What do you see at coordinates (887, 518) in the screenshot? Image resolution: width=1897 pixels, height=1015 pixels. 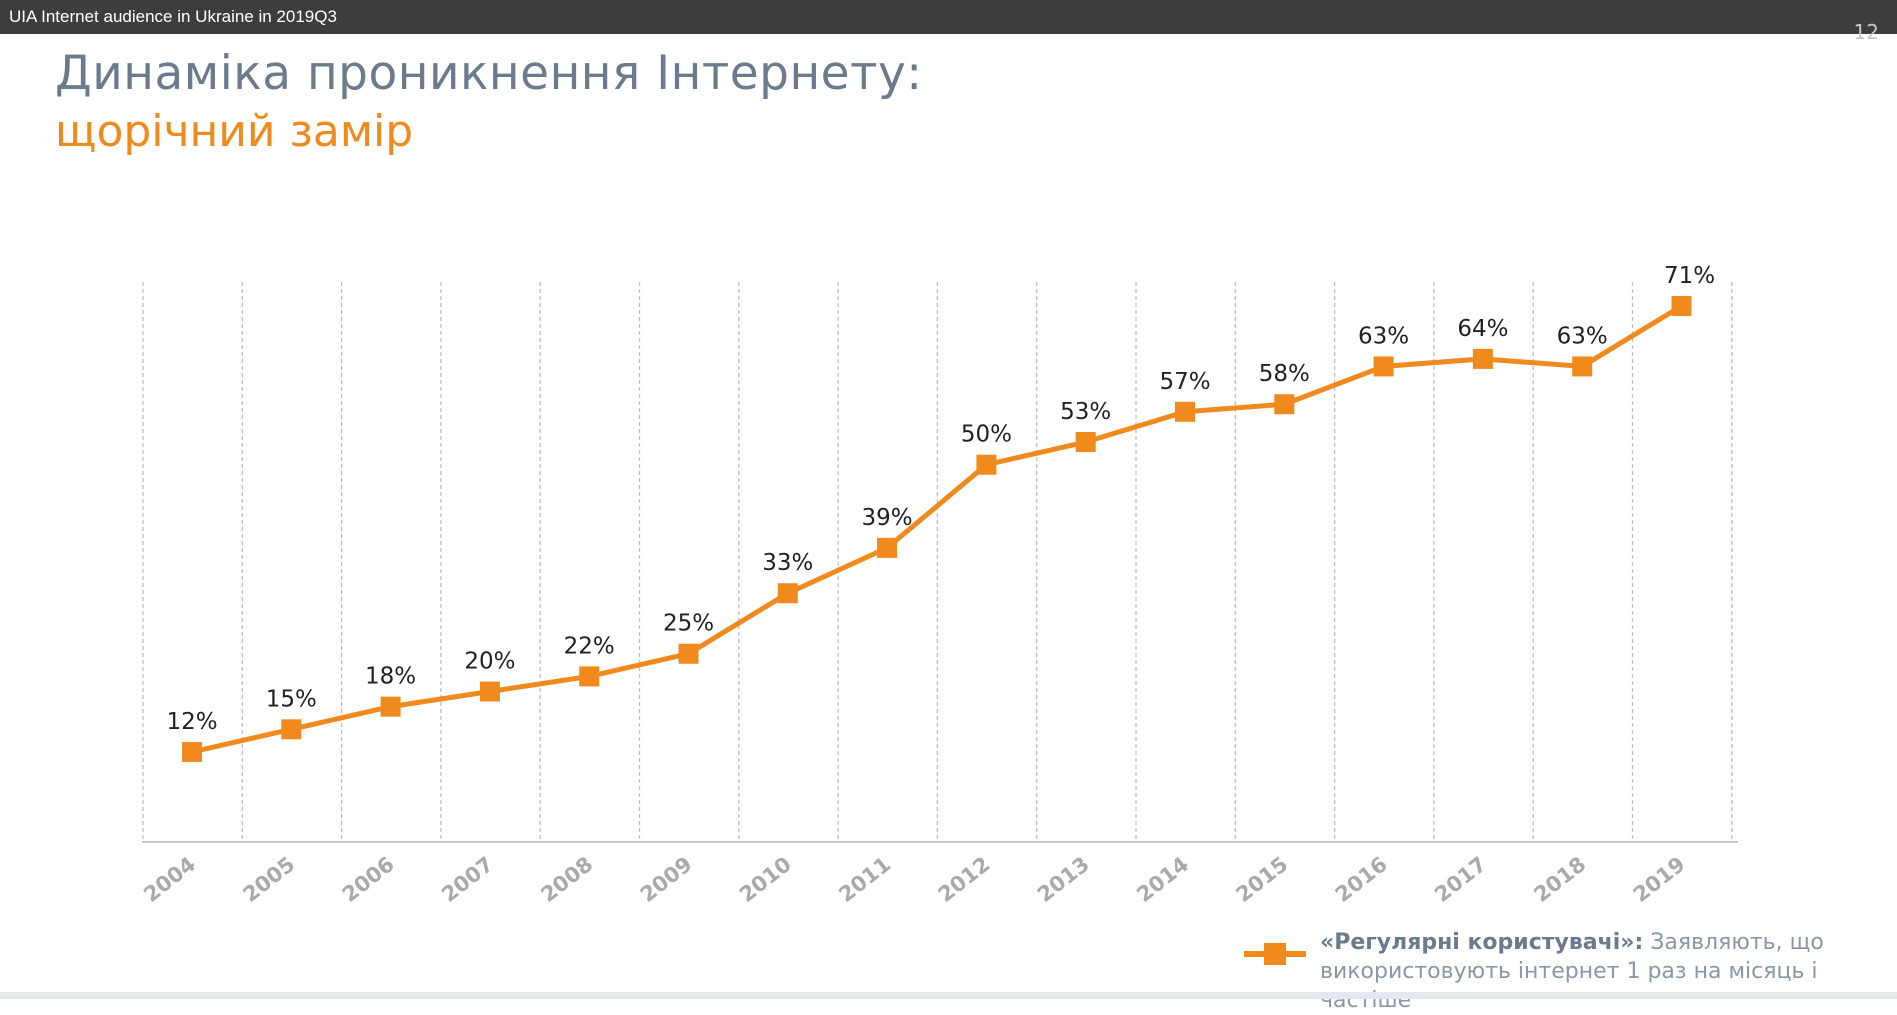 I see `data-label-2011: 39%` at bounding box center [887, 518].